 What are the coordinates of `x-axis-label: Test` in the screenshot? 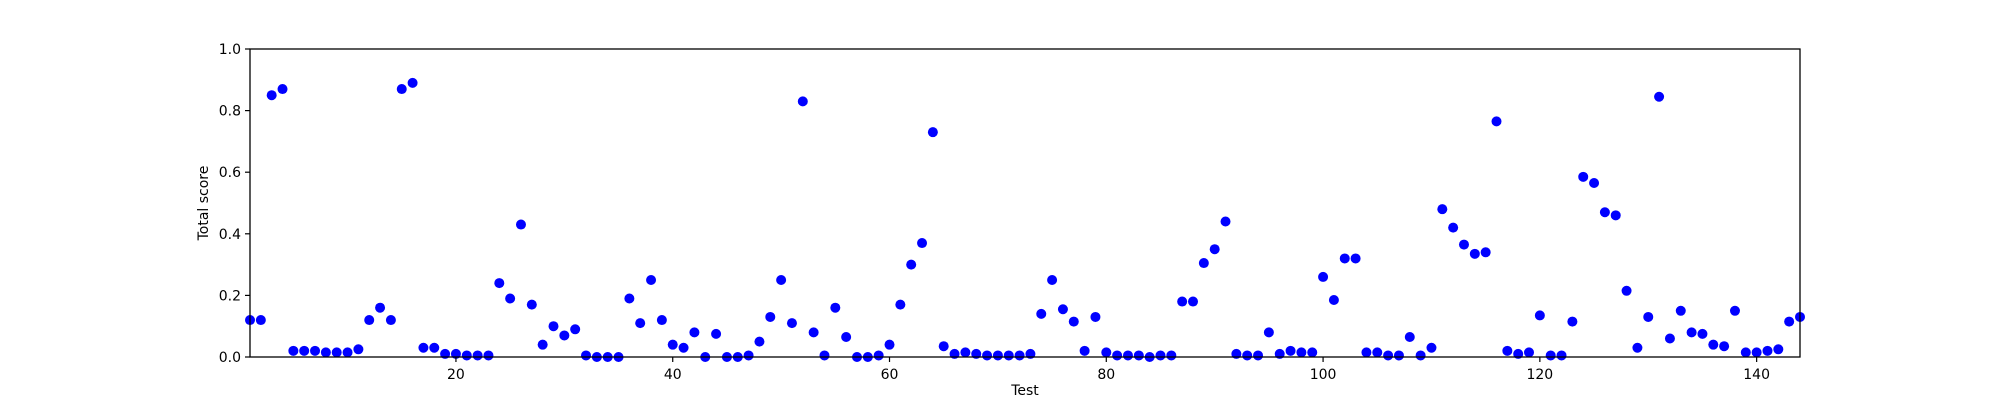 It's located at (1024, 391).